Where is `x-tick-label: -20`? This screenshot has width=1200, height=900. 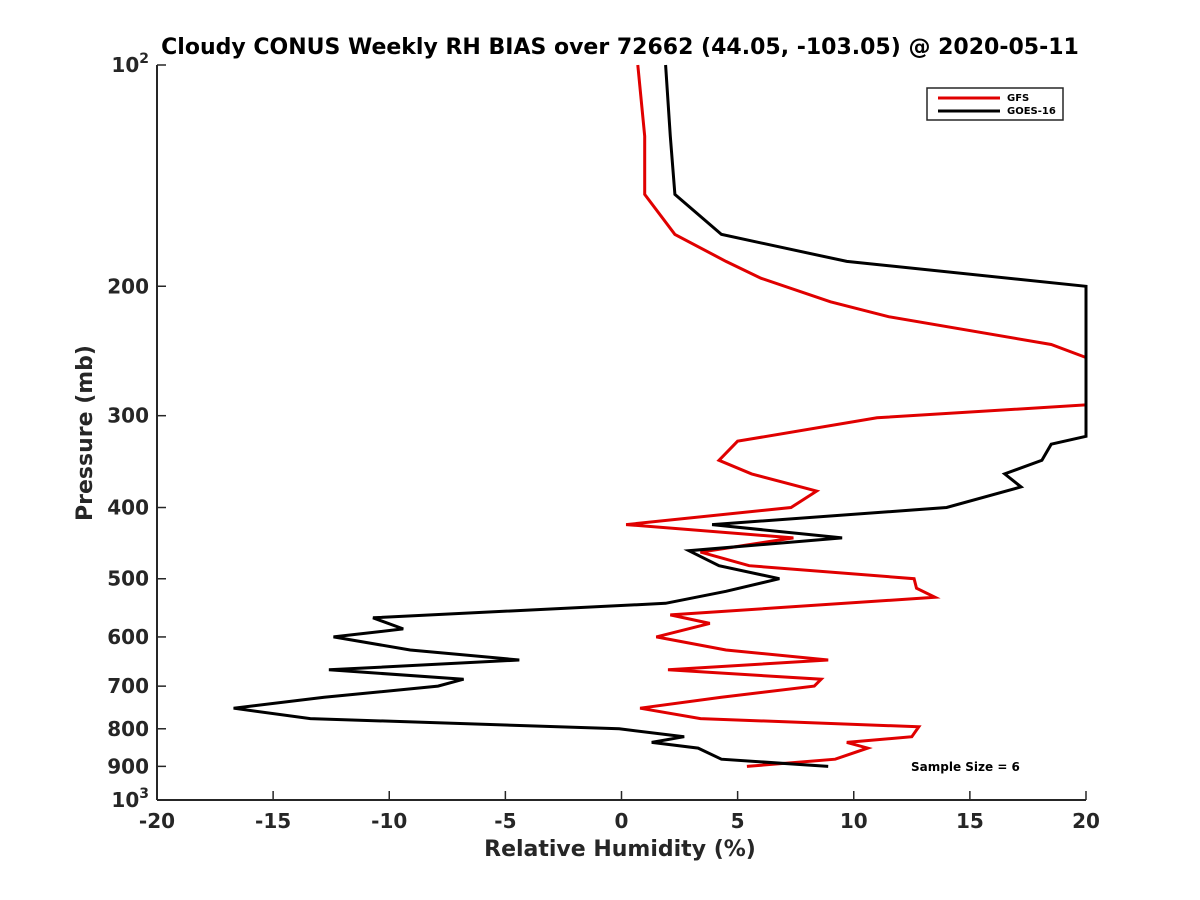 x-tick-label: -20 is located at coordinates (157, 821).